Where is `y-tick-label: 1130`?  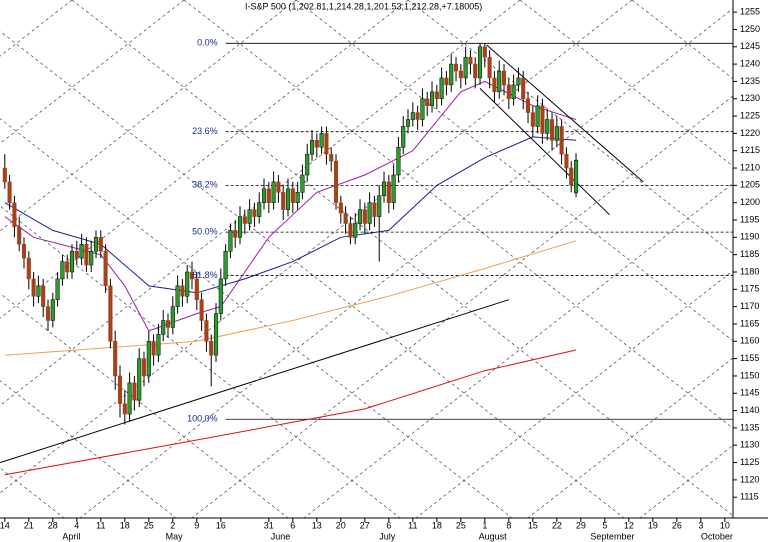
y-tick-label: 1130 is located at coordinates (749, 445).